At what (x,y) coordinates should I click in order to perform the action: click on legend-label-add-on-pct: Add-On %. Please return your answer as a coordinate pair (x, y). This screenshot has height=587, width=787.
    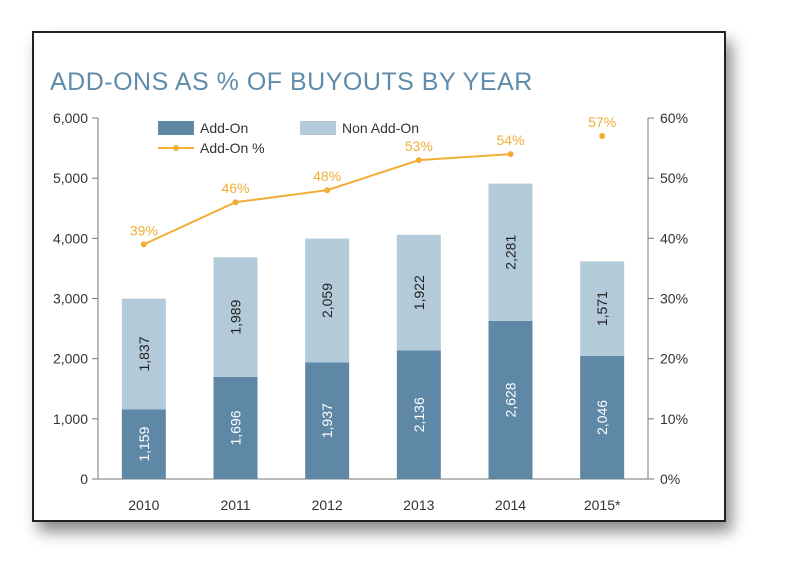
    Looking at the image, I should click on (232, 148).